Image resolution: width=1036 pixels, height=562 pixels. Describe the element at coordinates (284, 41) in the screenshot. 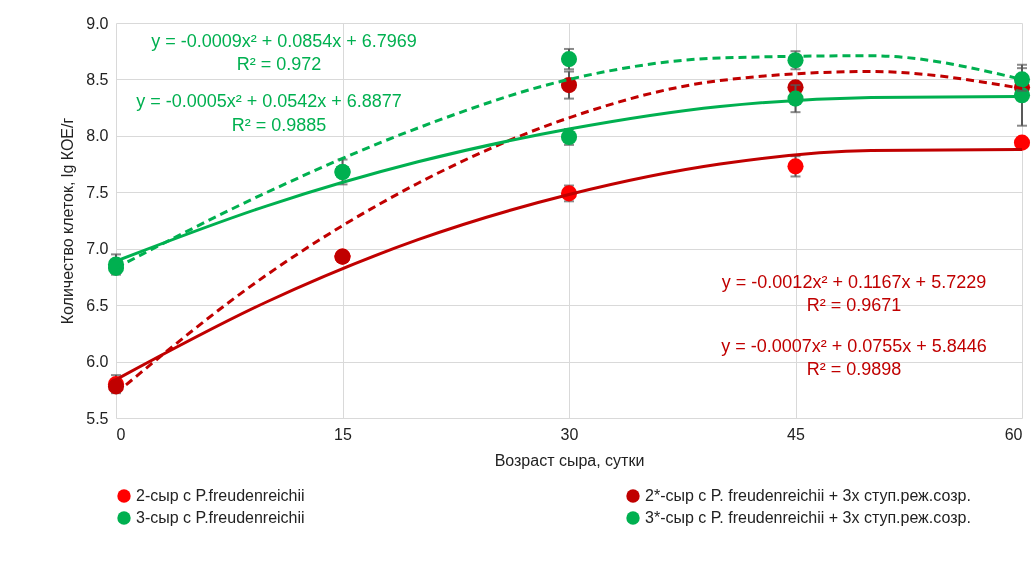

I see `annotation: y = -0.0009x² + 0.0854x + 6.7969` at that location.